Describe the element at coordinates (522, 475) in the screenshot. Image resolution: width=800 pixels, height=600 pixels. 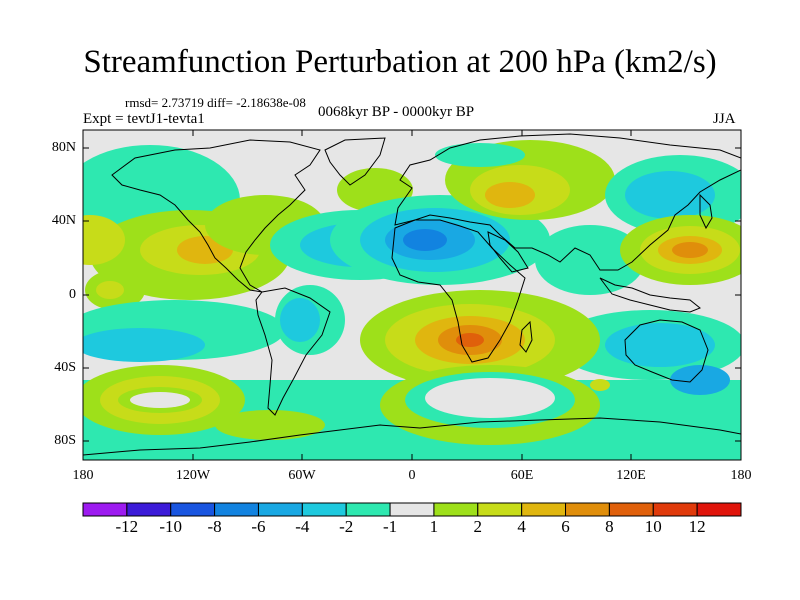
I see `lon-label-60e: 60E` at that location.